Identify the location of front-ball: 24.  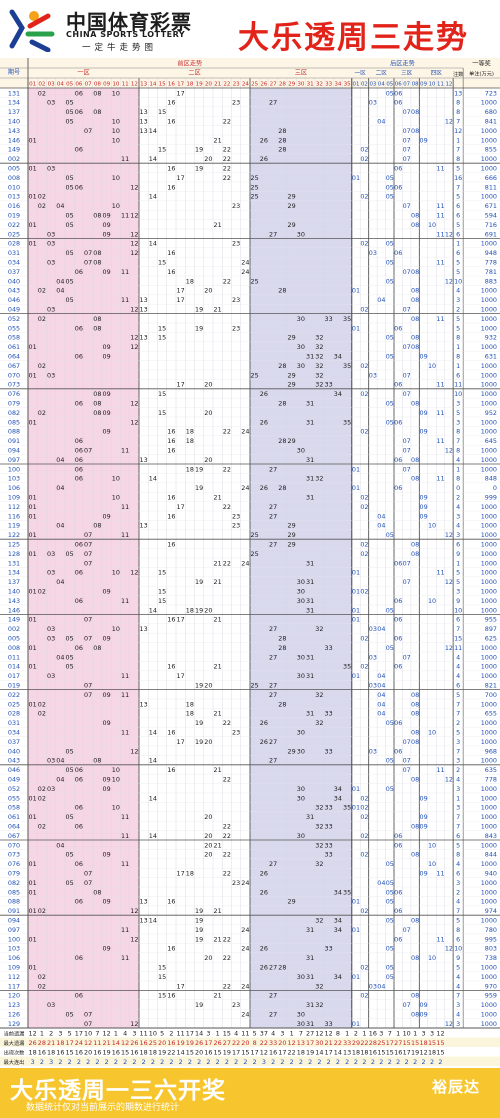
(245, 883).